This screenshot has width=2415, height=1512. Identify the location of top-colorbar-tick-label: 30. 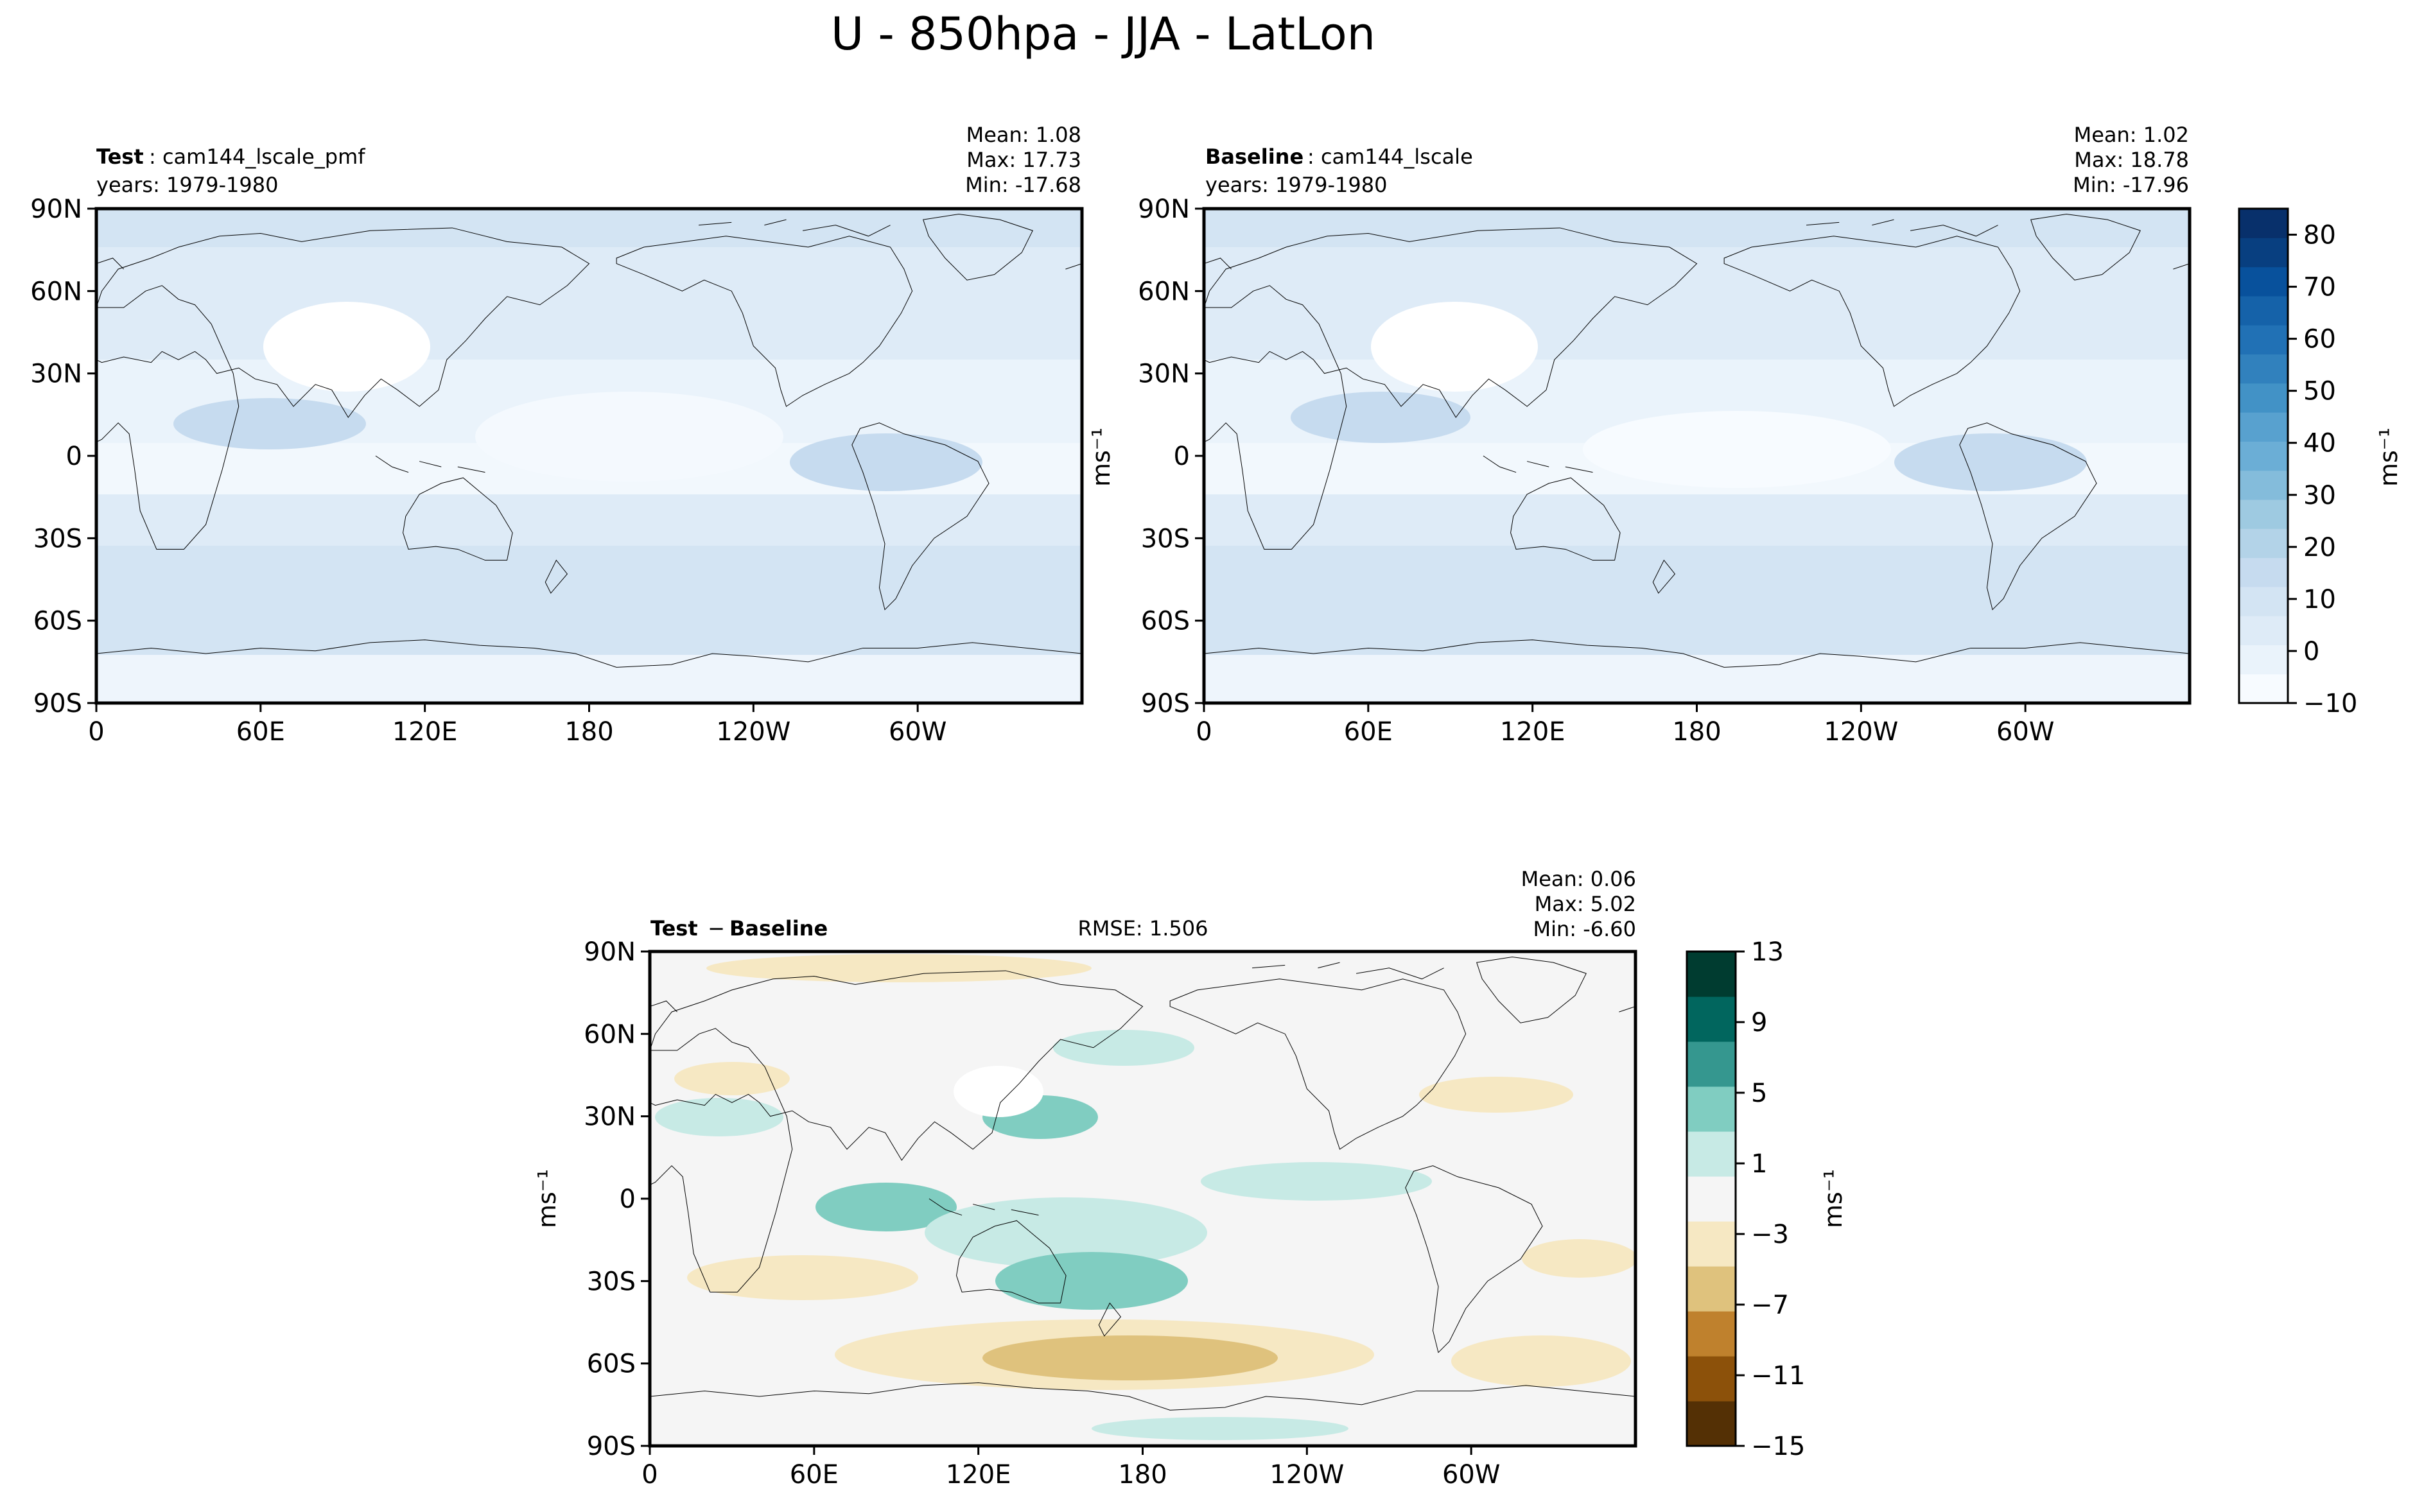
(2319, 495).